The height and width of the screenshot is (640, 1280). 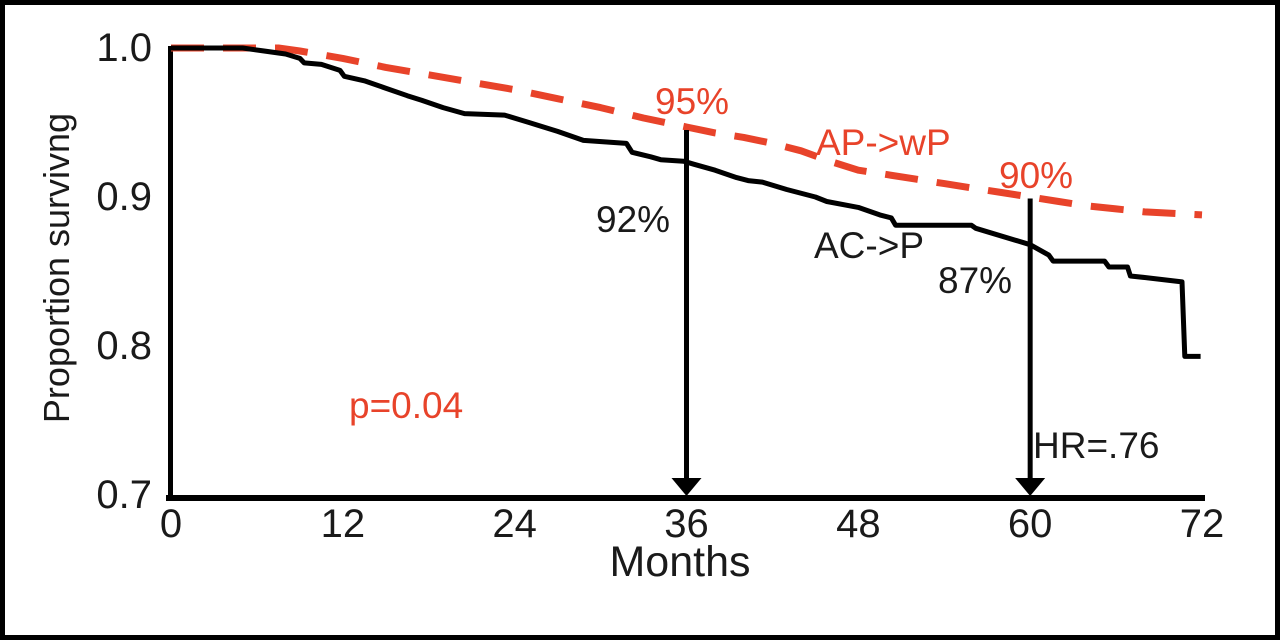 I want to click on x-tick-label-12: 12, so click(x=343, y=524).